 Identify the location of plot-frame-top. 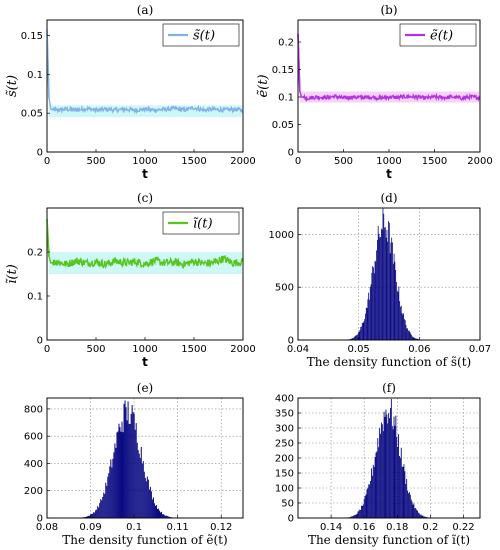
(145, 458).